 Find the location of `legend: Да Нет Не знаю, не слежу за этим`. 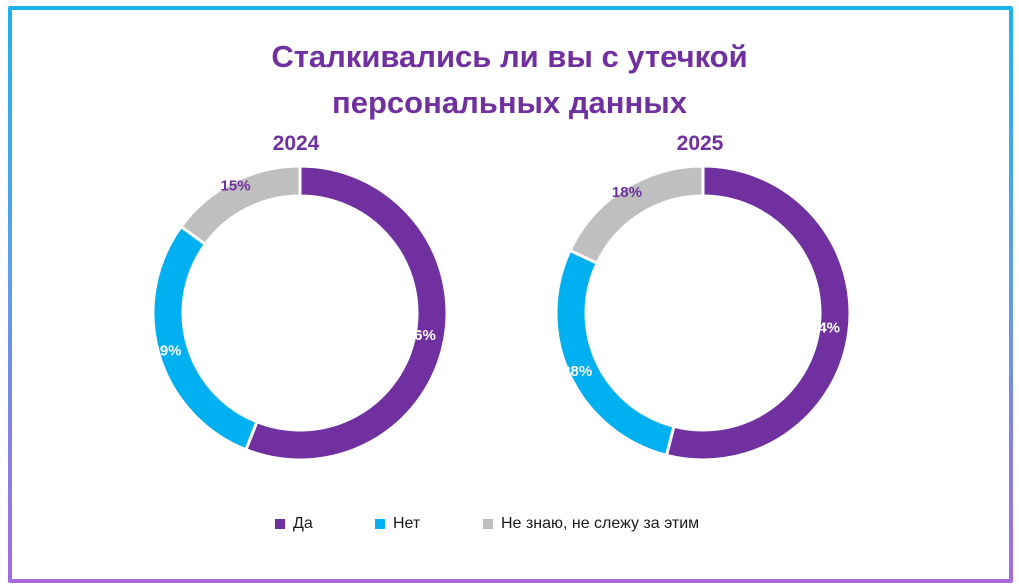

legend: Да Нет Не знаю, не слежу за этим is located at coordinates (509, 527).